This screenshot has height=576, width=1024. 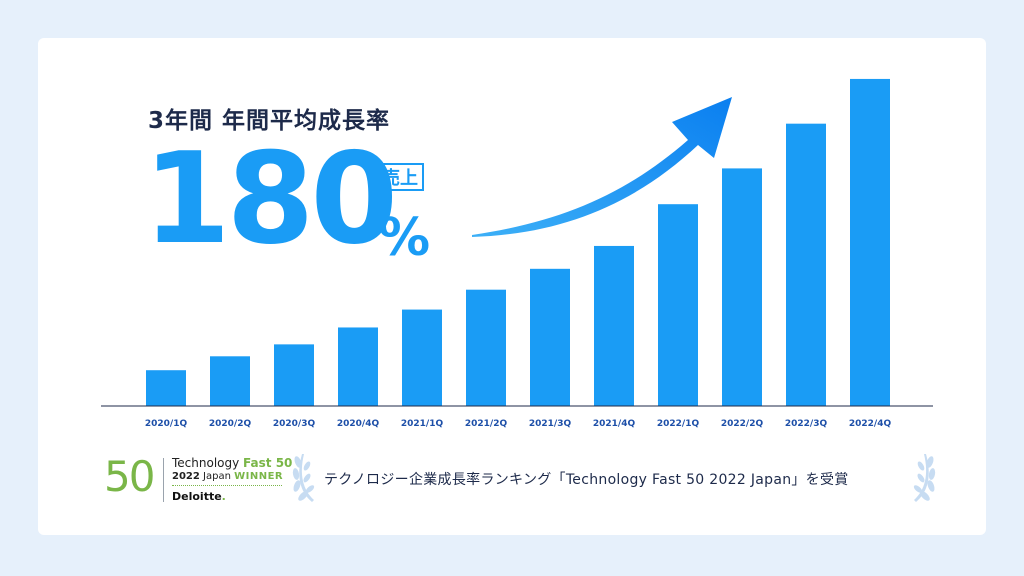 I want to click on x-tick-label: 2022/2Q, so click(x=742, y=424).